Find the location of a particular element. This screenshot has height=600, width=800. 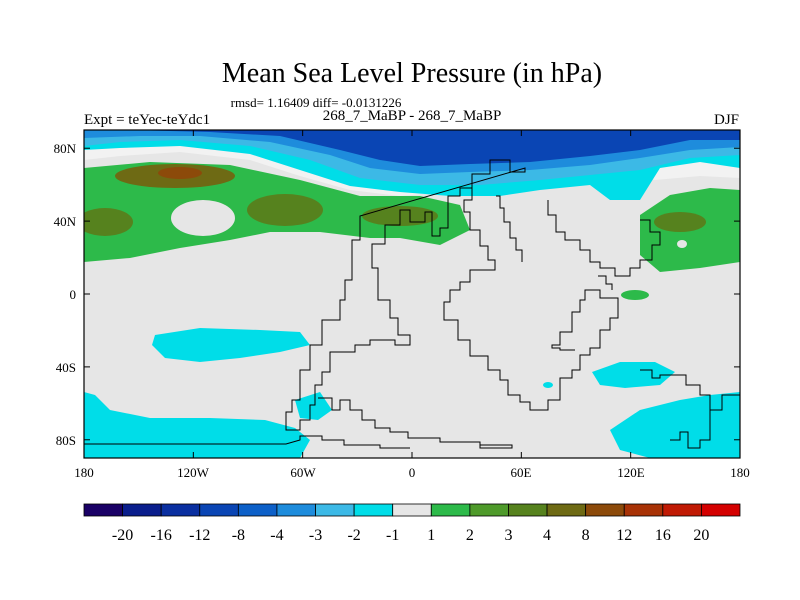

outline-east-island is located at coordinates (675, 409).